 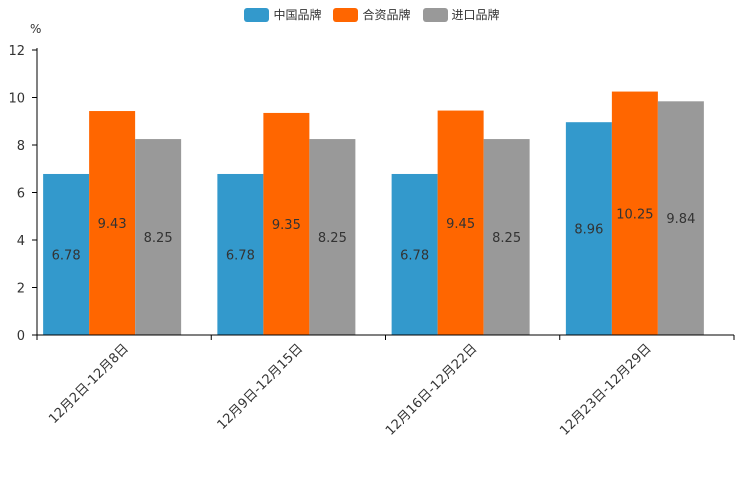 I want to click on y-tick-label-6: 12, so click(x=16, y=51).